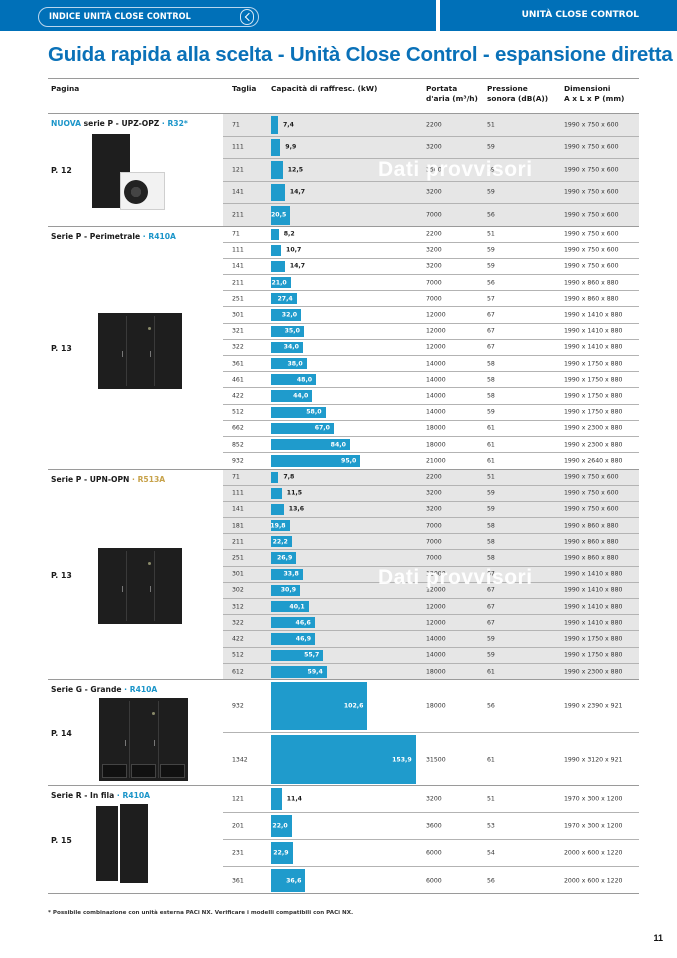 The height and width of the screenshot is (958, 677). What do you see at coordinates (238, 672) in the screenshot?
I see `cell-taglia: 612` at bounding box center [238, 672].